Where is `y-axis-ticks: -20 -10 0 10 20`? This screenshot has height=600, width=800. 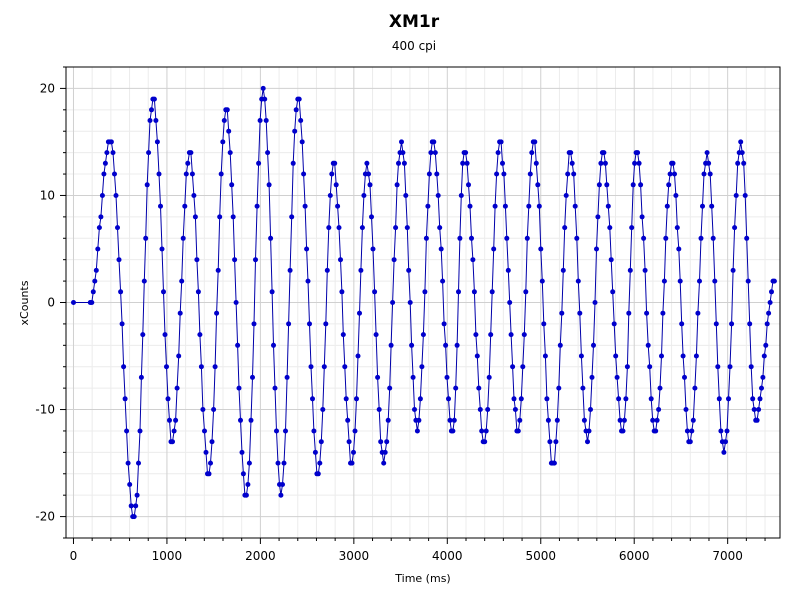 y-axis-ticks: -20 -10 0 10 20 is located at coordinates (50, 302).